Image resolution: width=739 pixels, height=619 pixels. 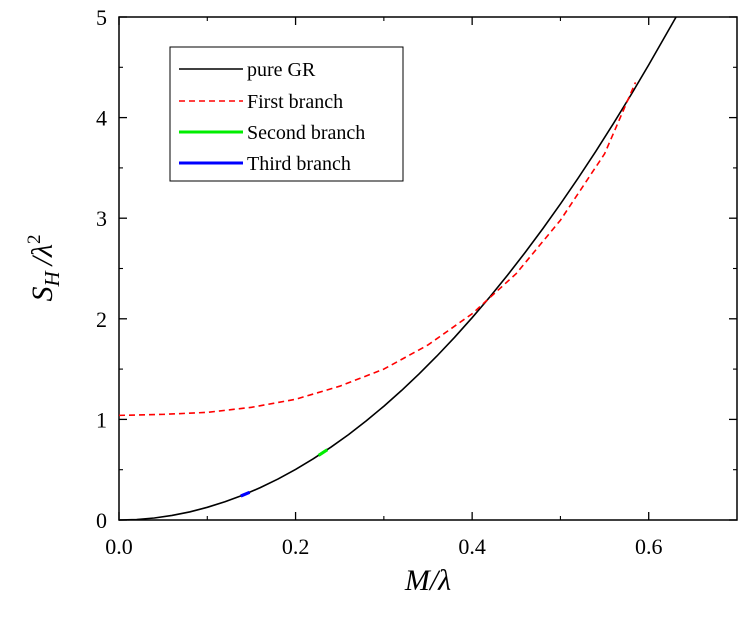 What do you see at coordinates (245, 494) in the screenshot?
I see `series-line-third-branch` at bounding box center [245, 494].